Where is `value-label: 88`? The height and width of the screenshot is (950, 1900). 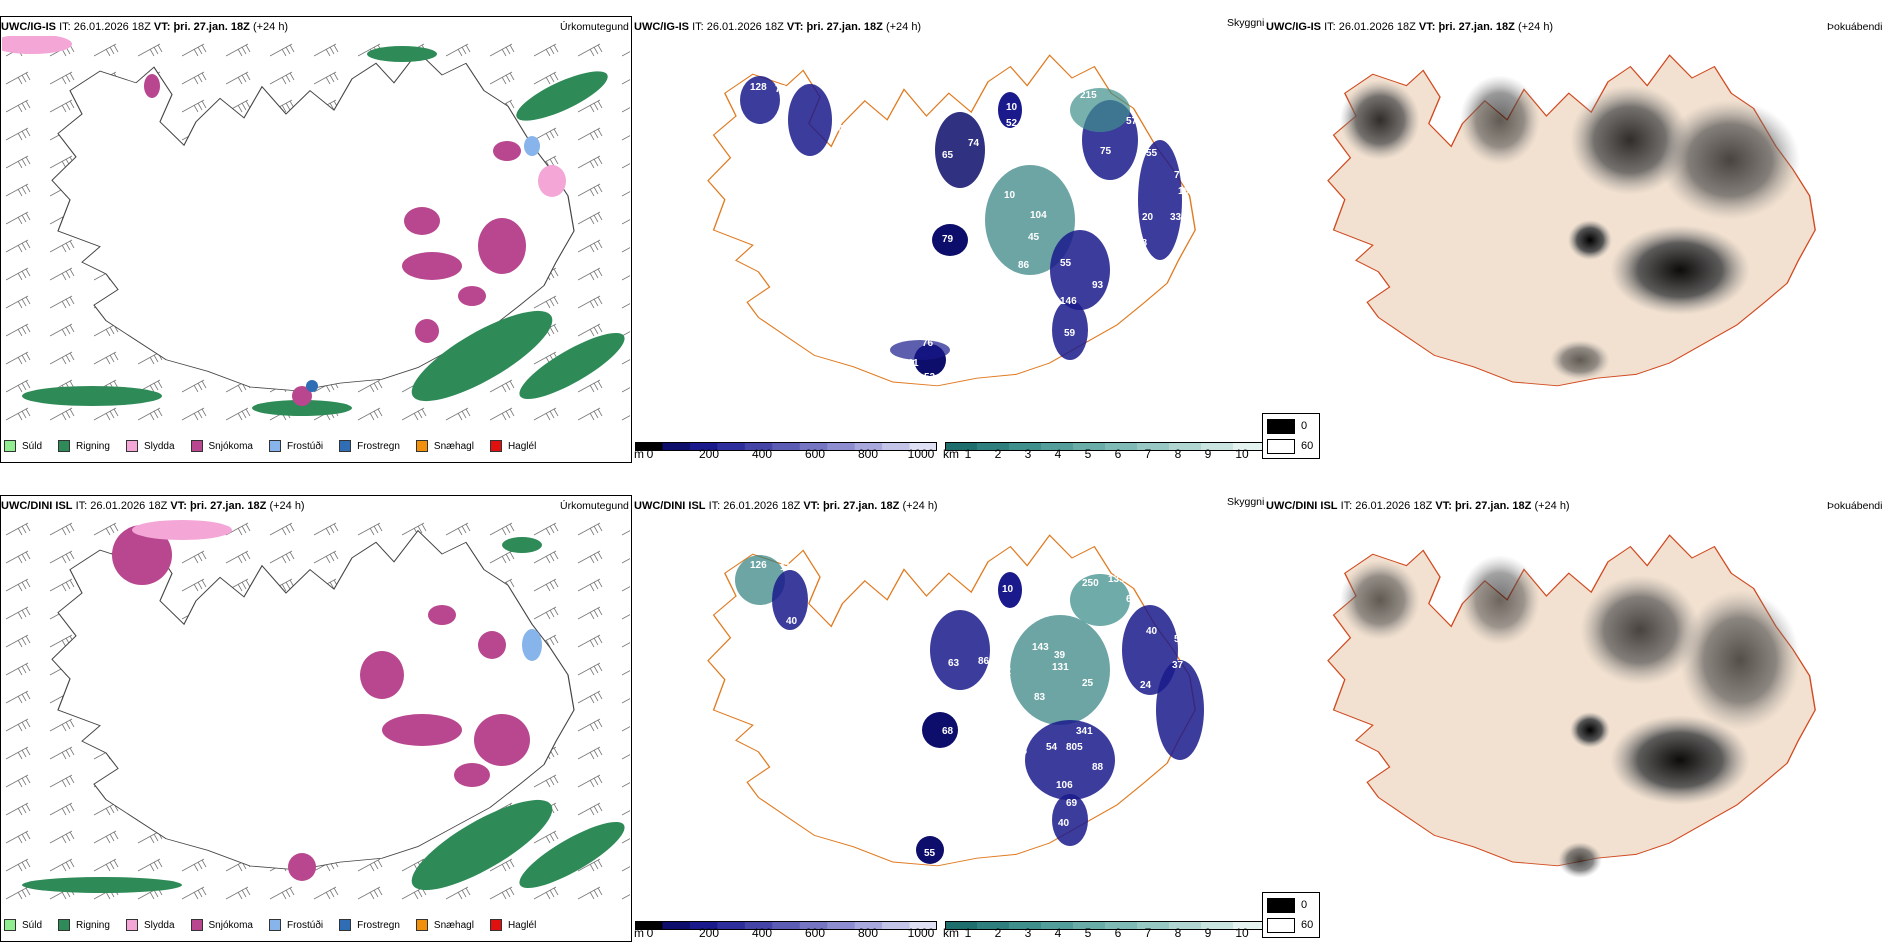 value-label: 88 is located at coordinates (1098, 767).